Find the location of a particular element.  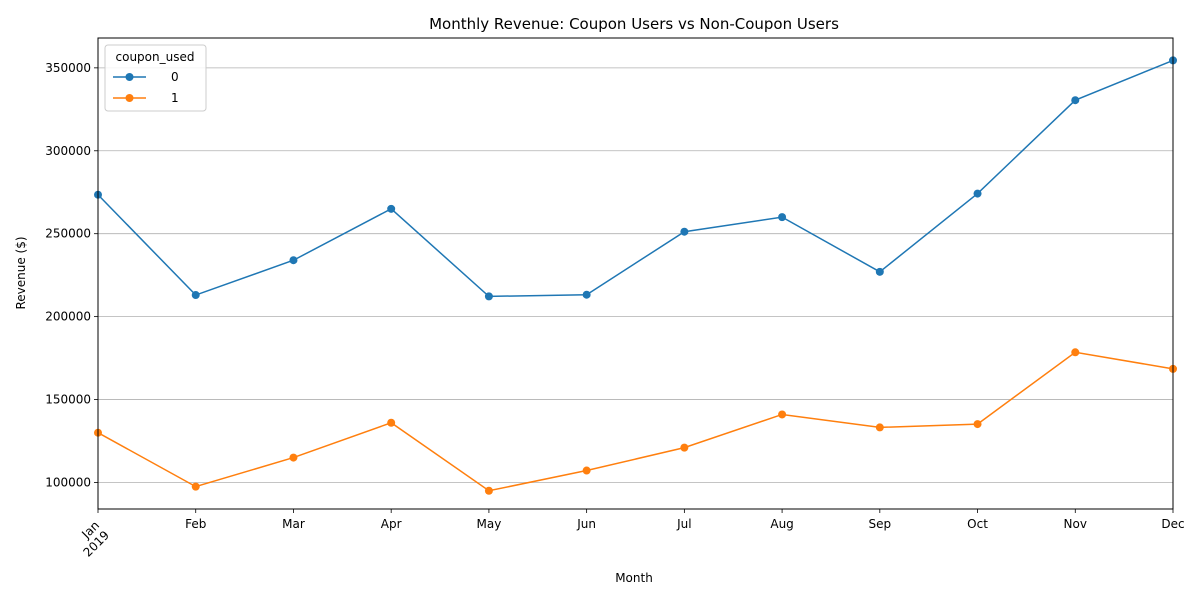

y-tick-label: 250000 is located at coordinates (68, 234).